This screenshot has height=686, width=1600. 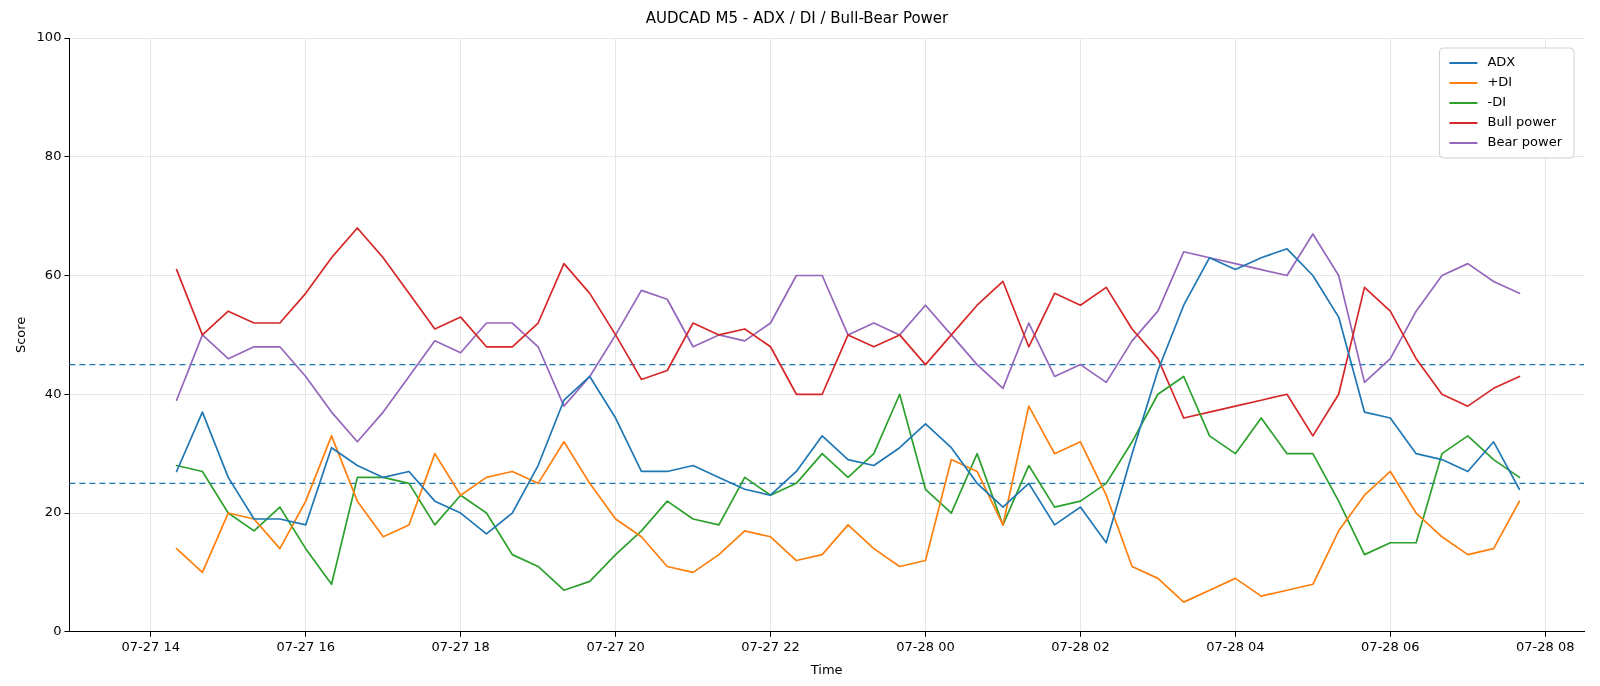 What do you see at coordinates (305, 646) in the screenshot?
I see `x-tick-label: 07-27 16` at bounding box center [305, 646].